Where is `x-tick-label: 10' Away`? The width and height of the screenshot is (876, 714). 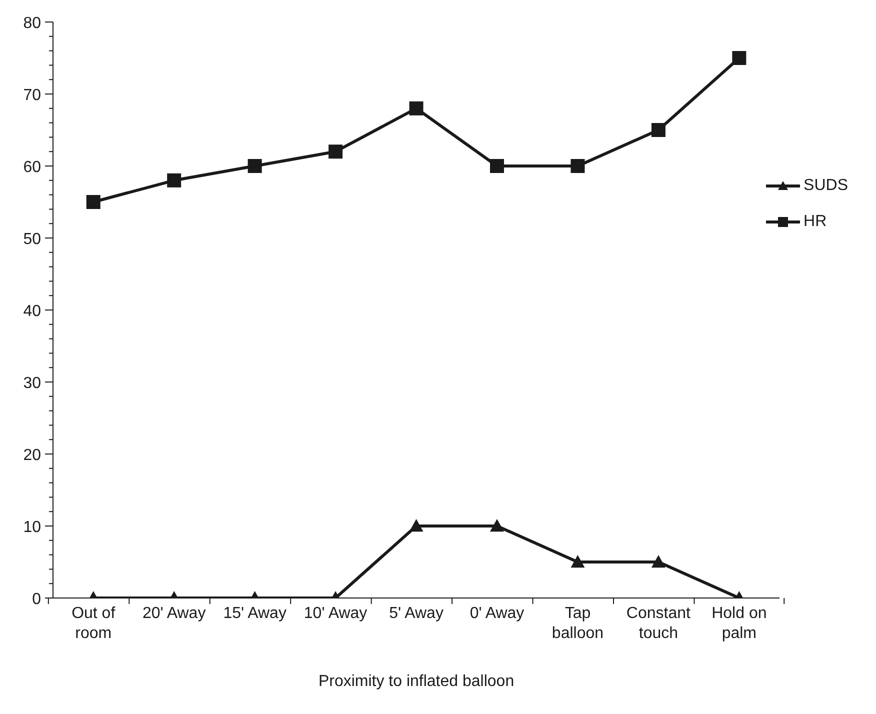 x-tick-label: 10' Away is located at coordinates (336, 613).